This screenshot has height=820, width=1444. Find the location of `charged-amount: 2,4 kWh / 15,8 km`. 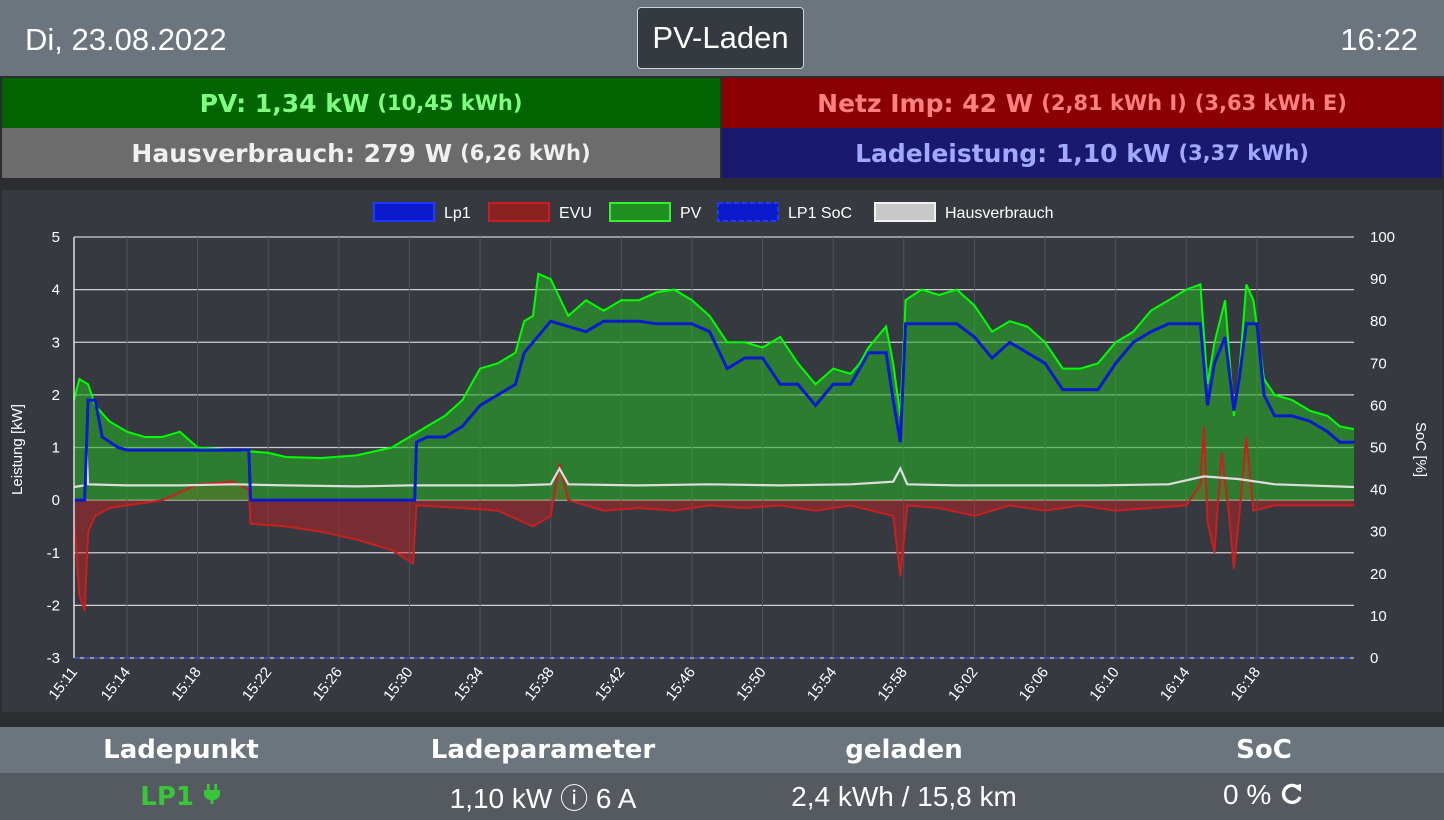

charged-amount: 2,4 kWh / 15,8 km is located at coordinates (904, 796).